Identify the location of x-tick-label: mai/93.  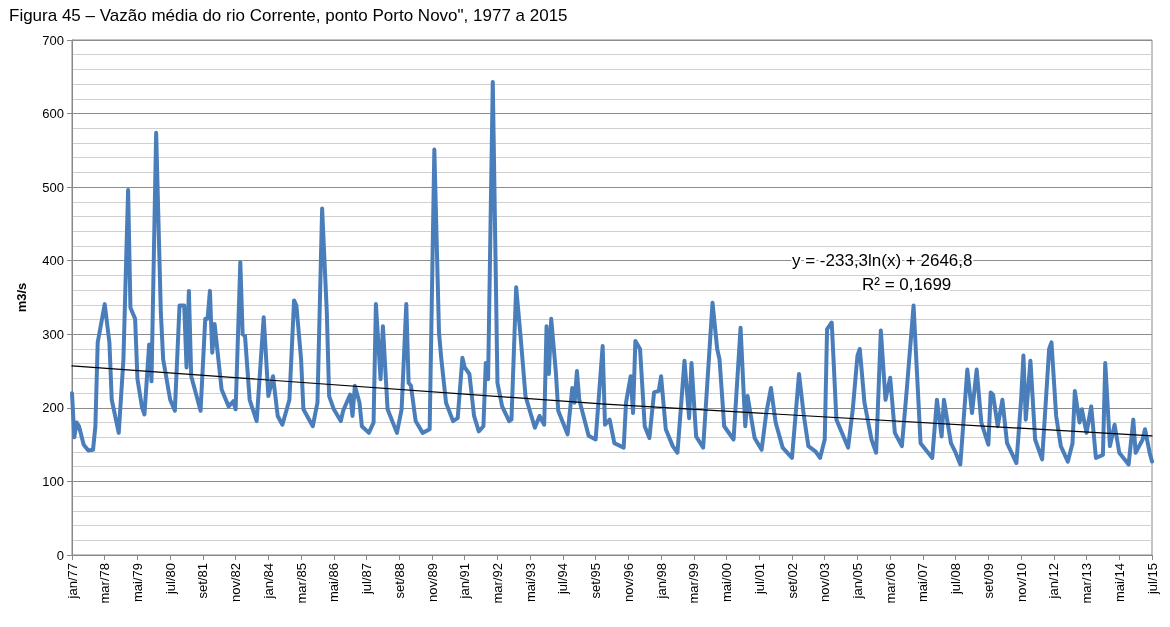
(530, 583).